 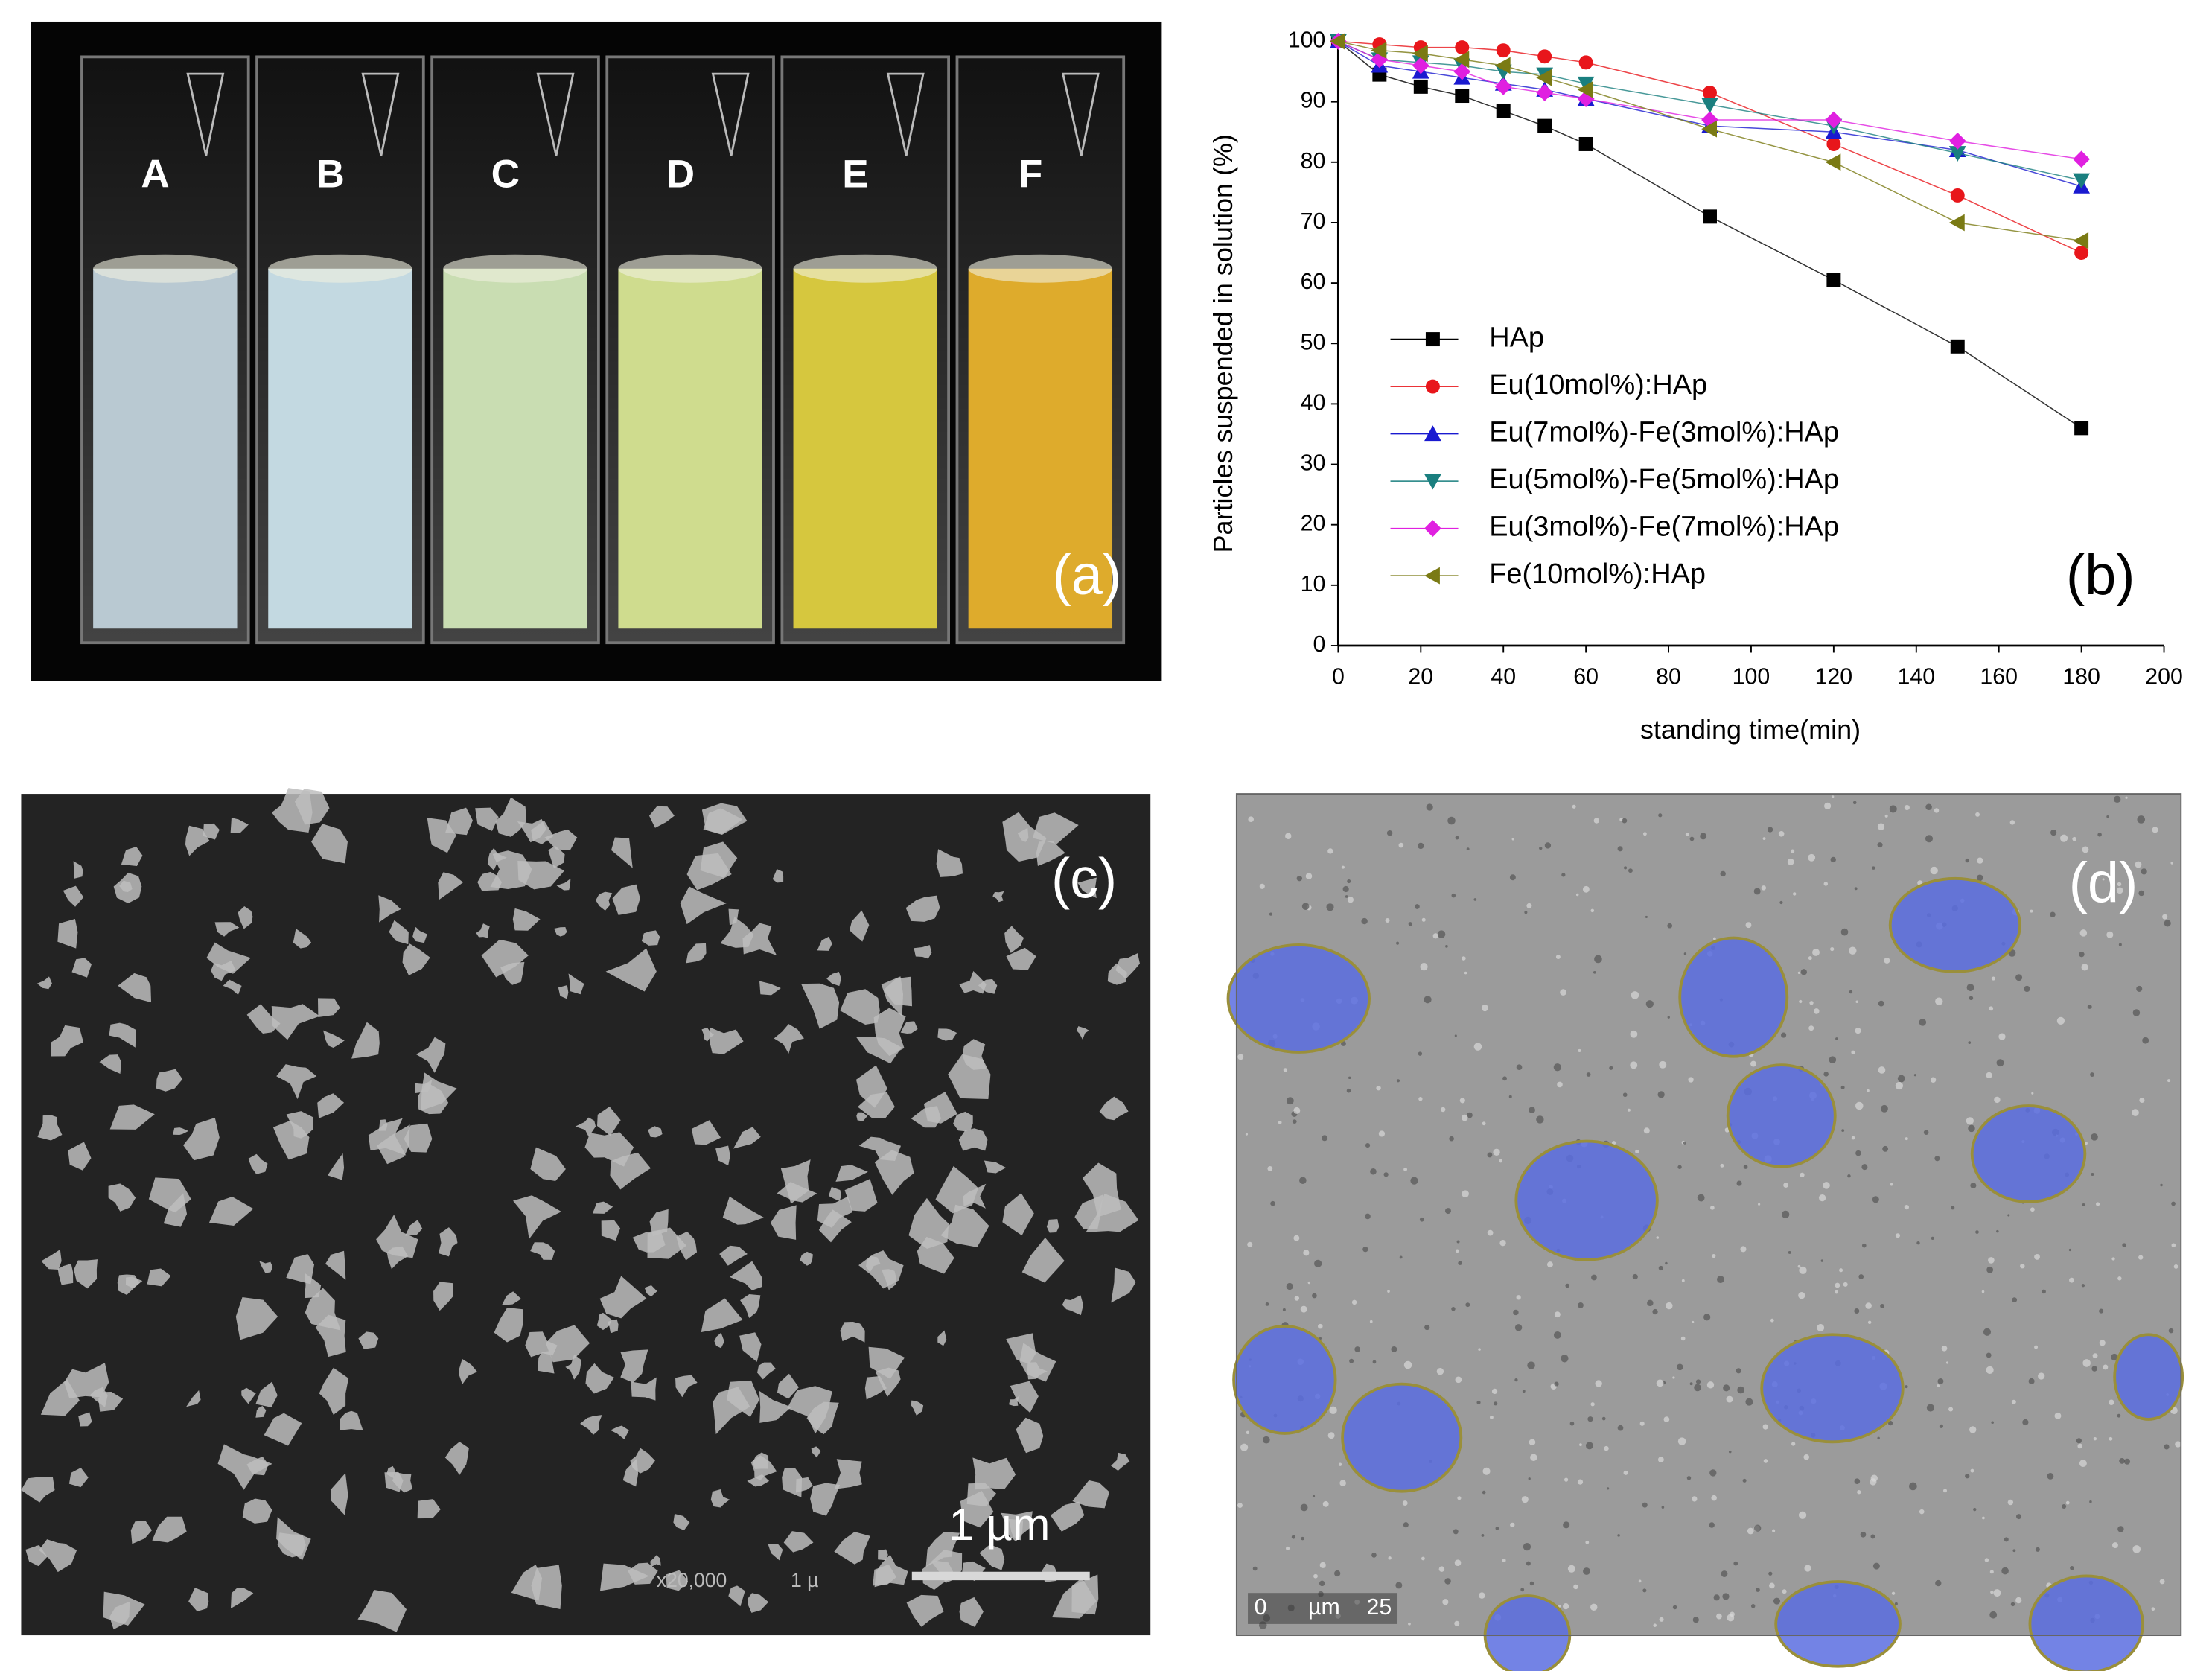 I want to click on data-point, so click(x=1338, y=41).